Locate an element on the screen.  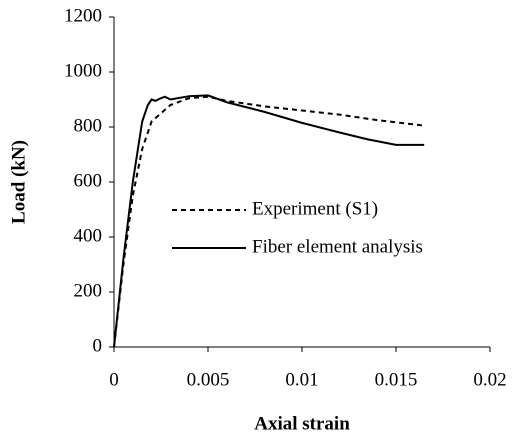
y-tick-label: 400 is located at coordinates (88, 235).